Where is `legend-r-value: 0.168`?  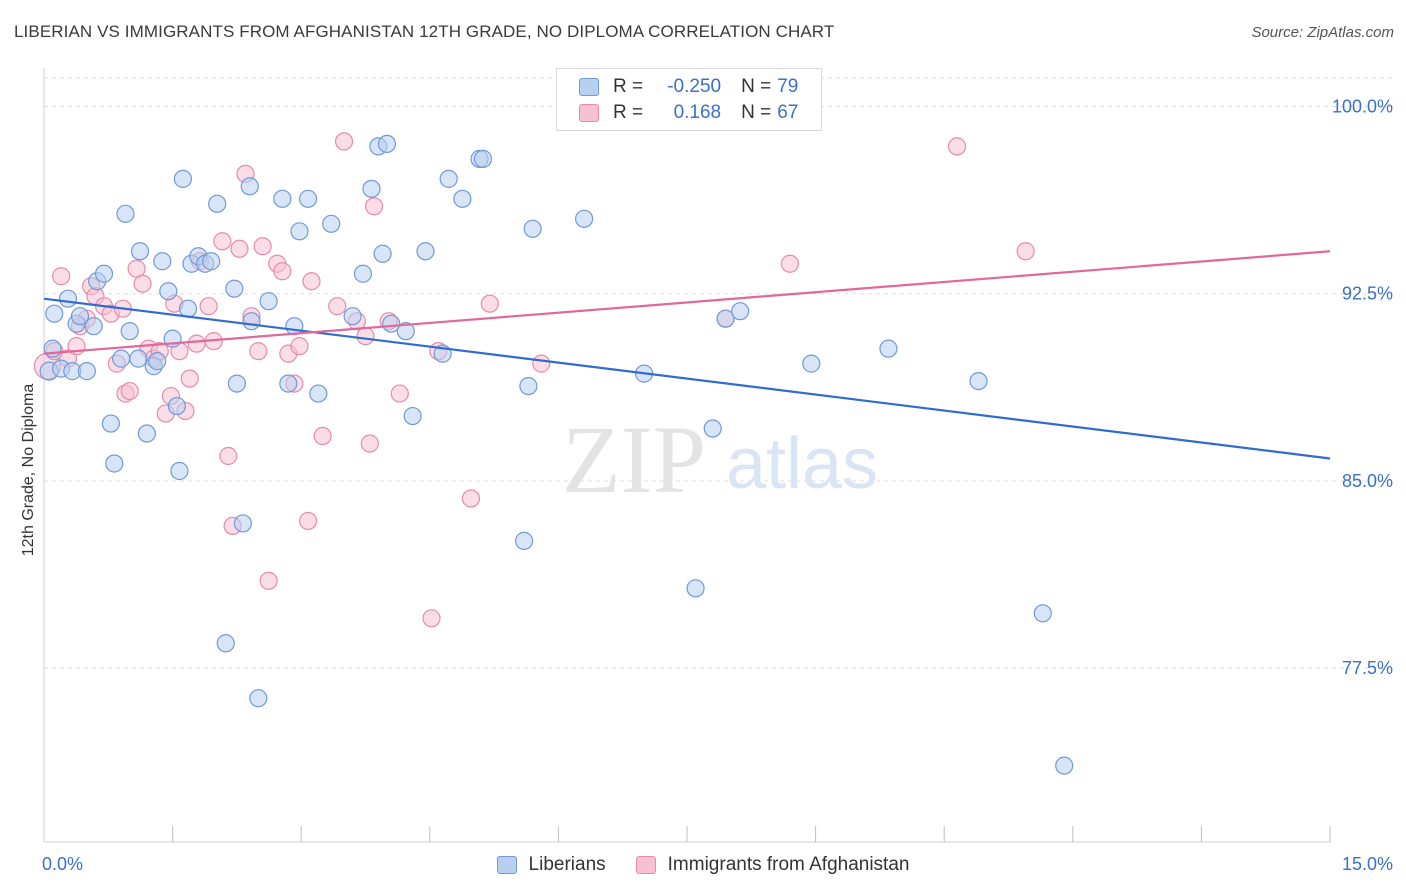
legend-r-value: 0.168 is located at coordinates (697, 112).